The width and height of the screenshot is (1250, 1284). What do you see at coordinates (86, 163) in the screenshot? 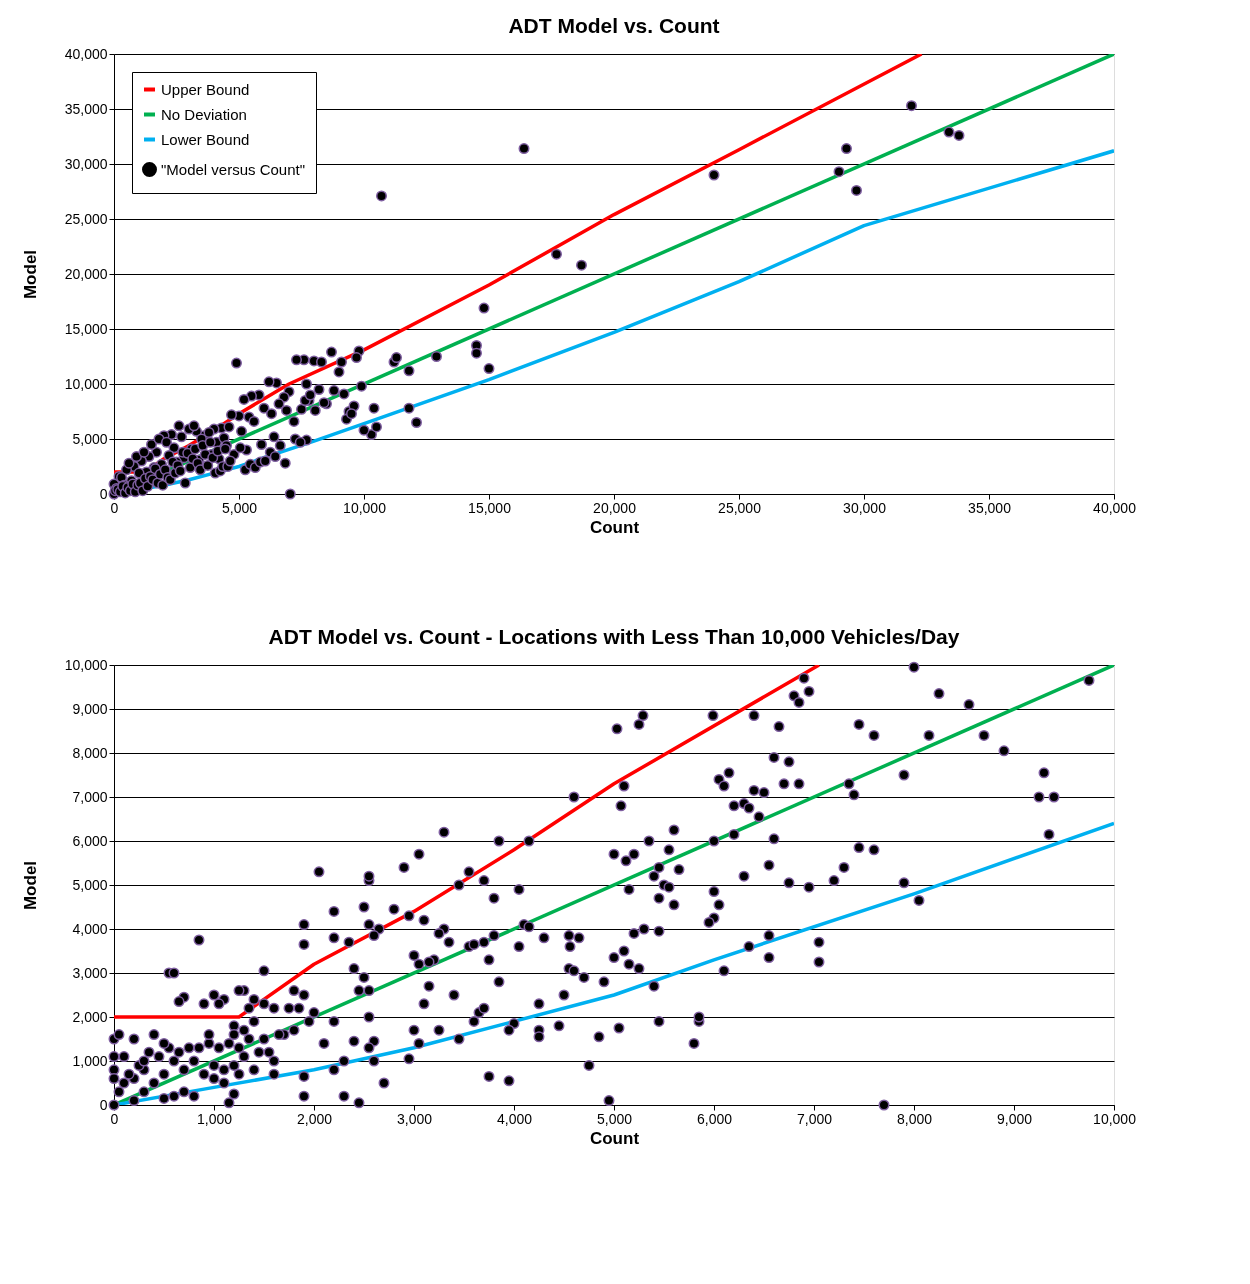
I see `y-tick-label: 30,000` at bounding box center [86, 163].